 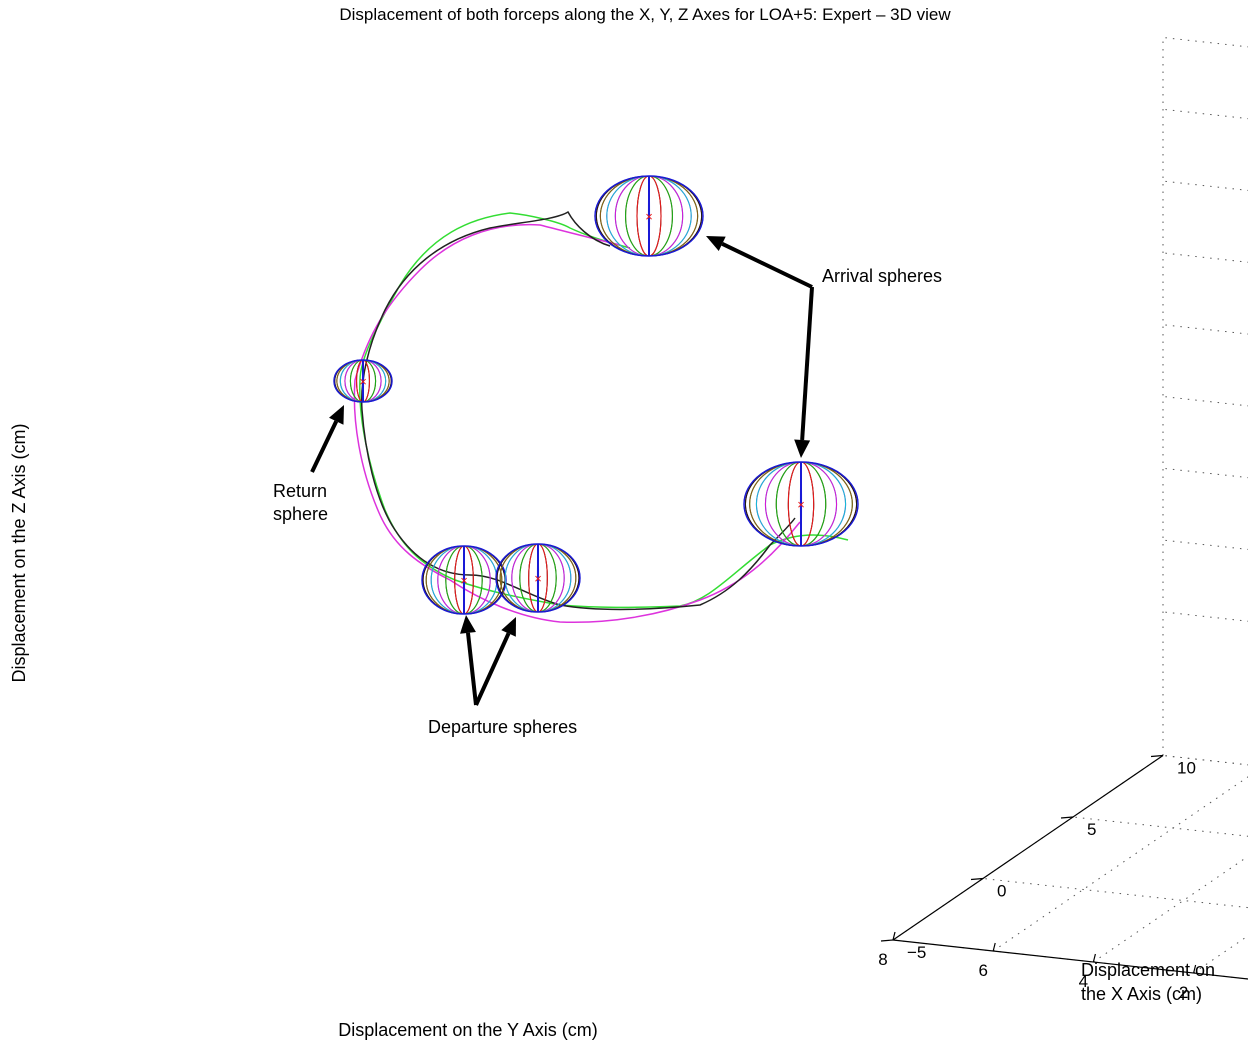 What do you see at coordinates (502, 727) in the screenshot?
I see `departure-spheres-label: Departure spheres` at bounding box center [502, 727].